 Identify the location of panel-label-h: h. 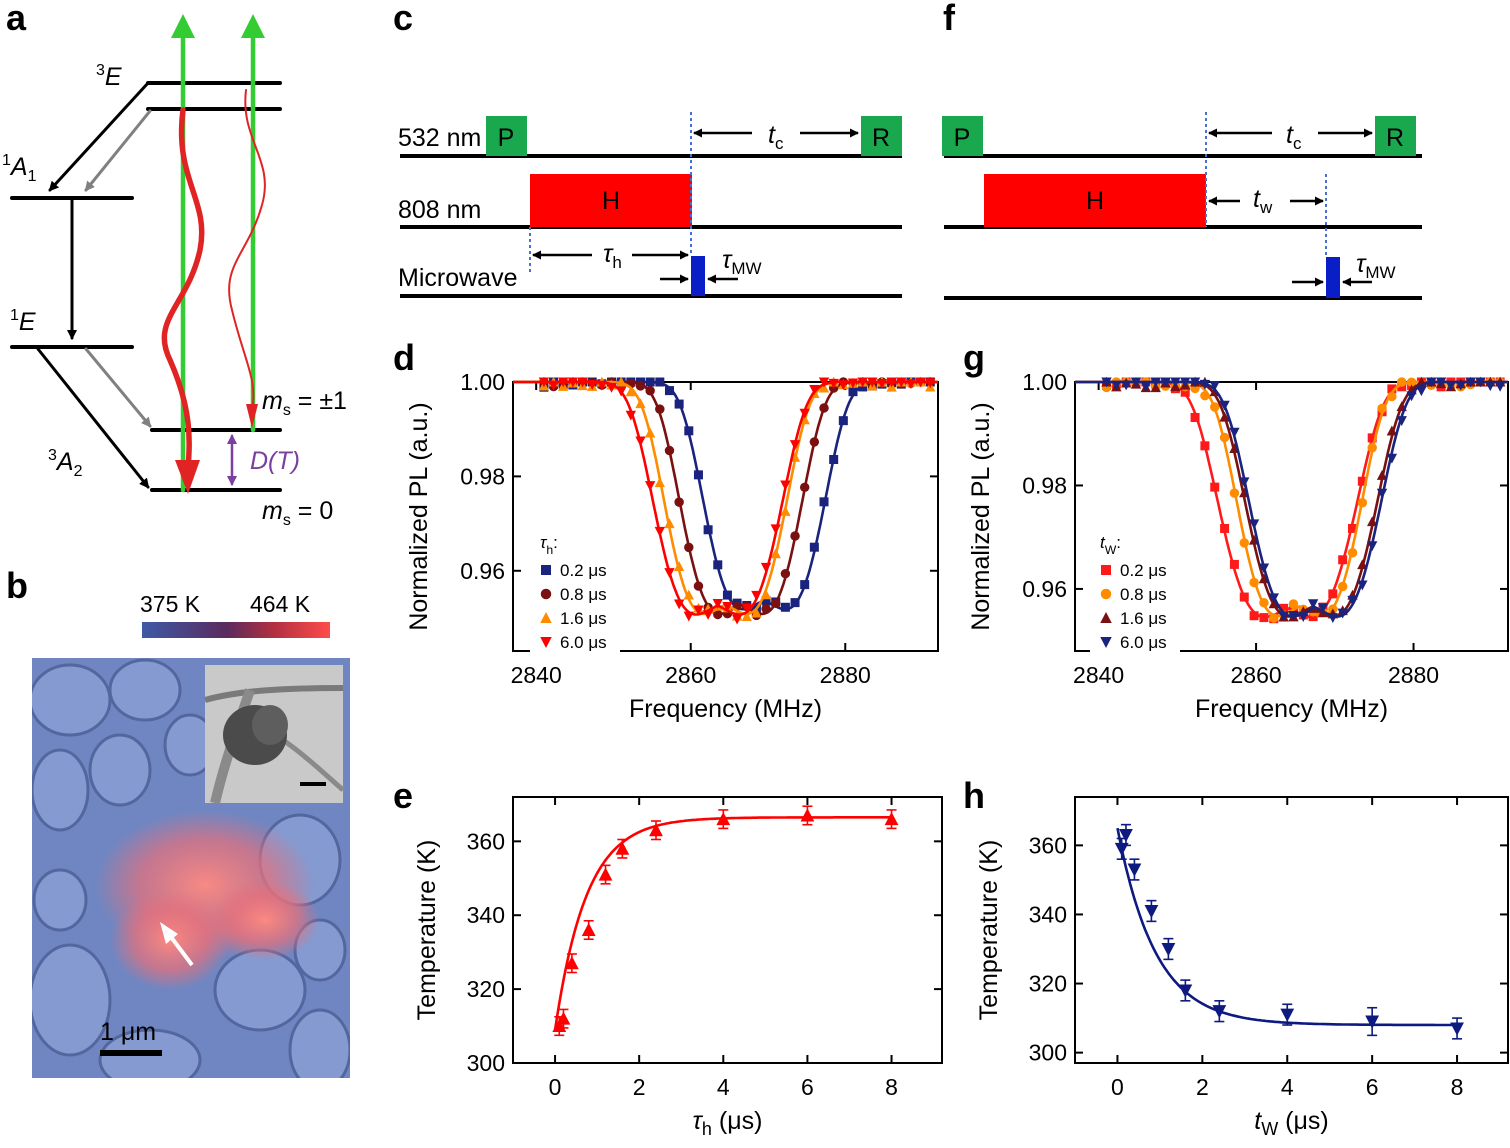
(974, 795).